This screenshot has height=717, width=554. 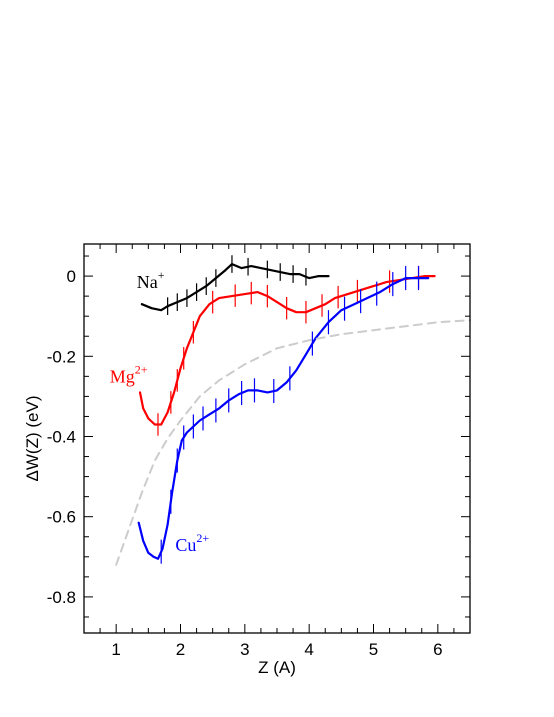 What do you see at coordinates (115, 649) in the screenshot?
I see `x-tick-label: 1` at bounding box center [115, 649].